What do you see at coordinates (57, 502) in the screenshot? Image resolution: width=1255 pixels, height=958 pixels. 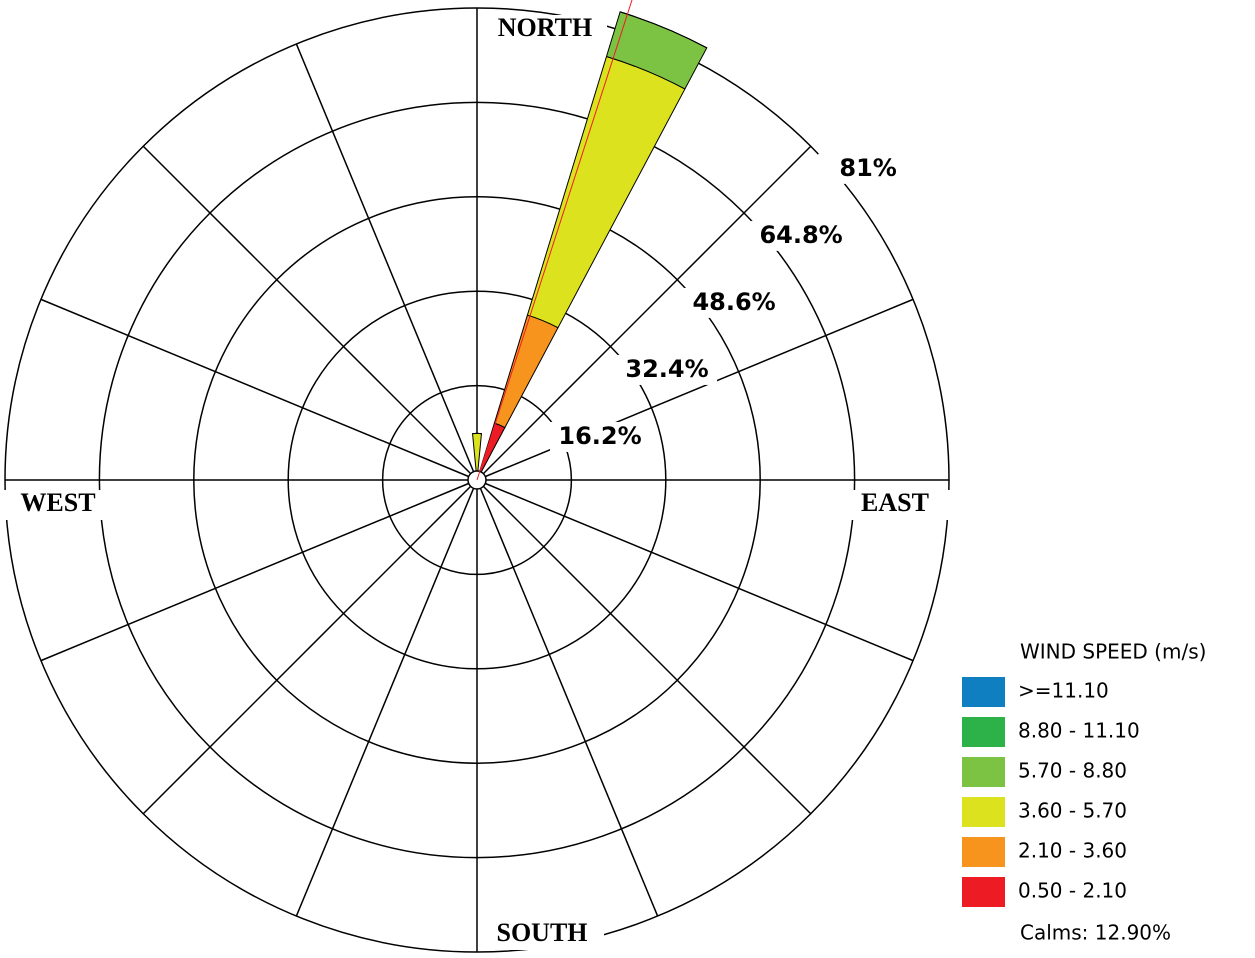 I see `direction-label: WEST` at bounding box center [57, 502].